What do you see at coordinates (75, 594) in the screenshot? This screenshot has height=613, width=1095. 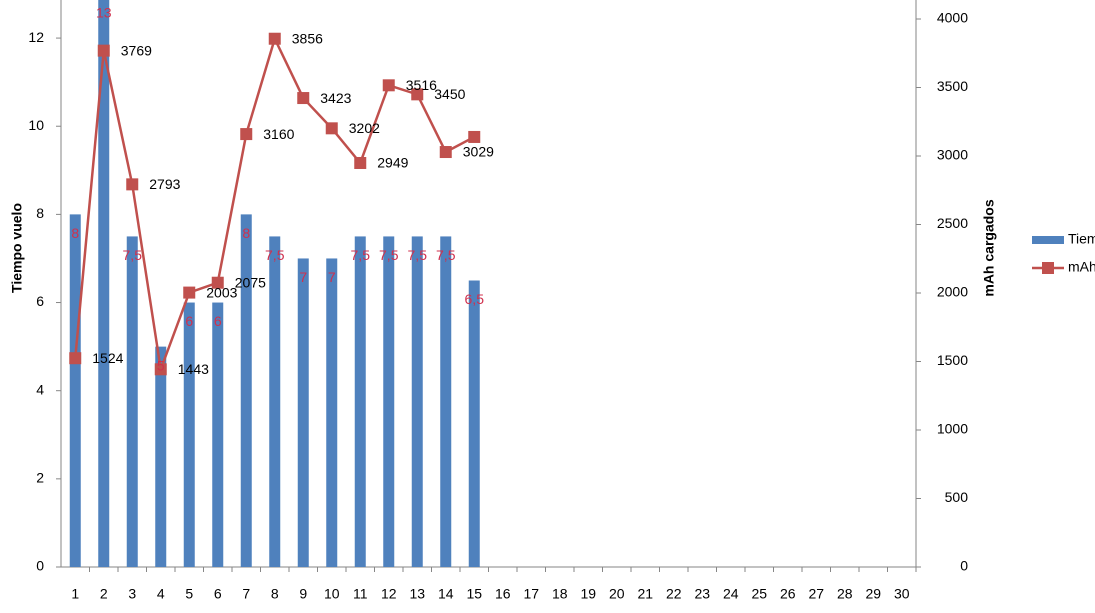 I see `x-tick-label: 1` at bounding box center [75, 594].